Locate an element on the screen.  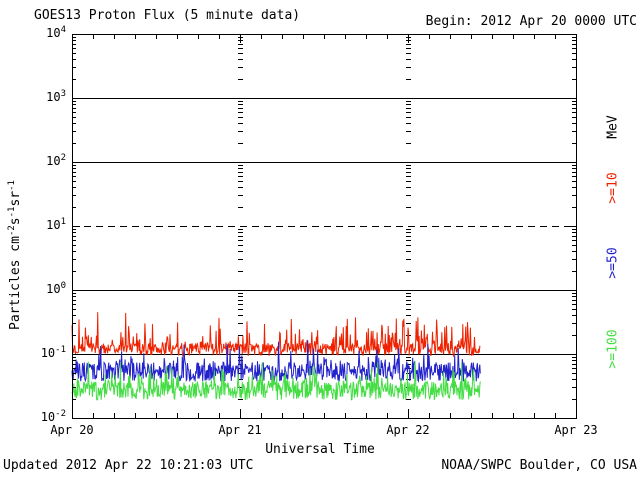
y-tick-label: 10⁰ is located at coordinates (56, 288).